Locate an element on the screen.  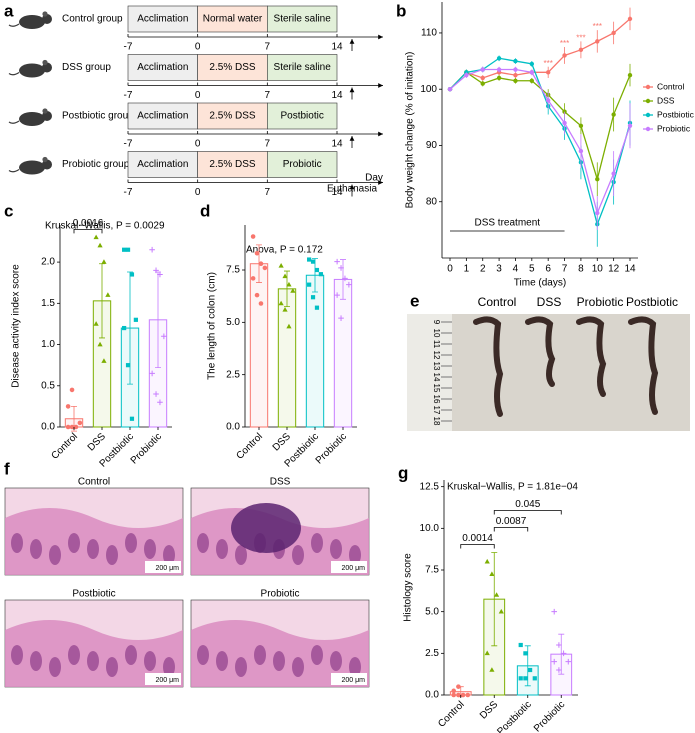
x-tick-label: 4 is located at coordinates (516, 269).